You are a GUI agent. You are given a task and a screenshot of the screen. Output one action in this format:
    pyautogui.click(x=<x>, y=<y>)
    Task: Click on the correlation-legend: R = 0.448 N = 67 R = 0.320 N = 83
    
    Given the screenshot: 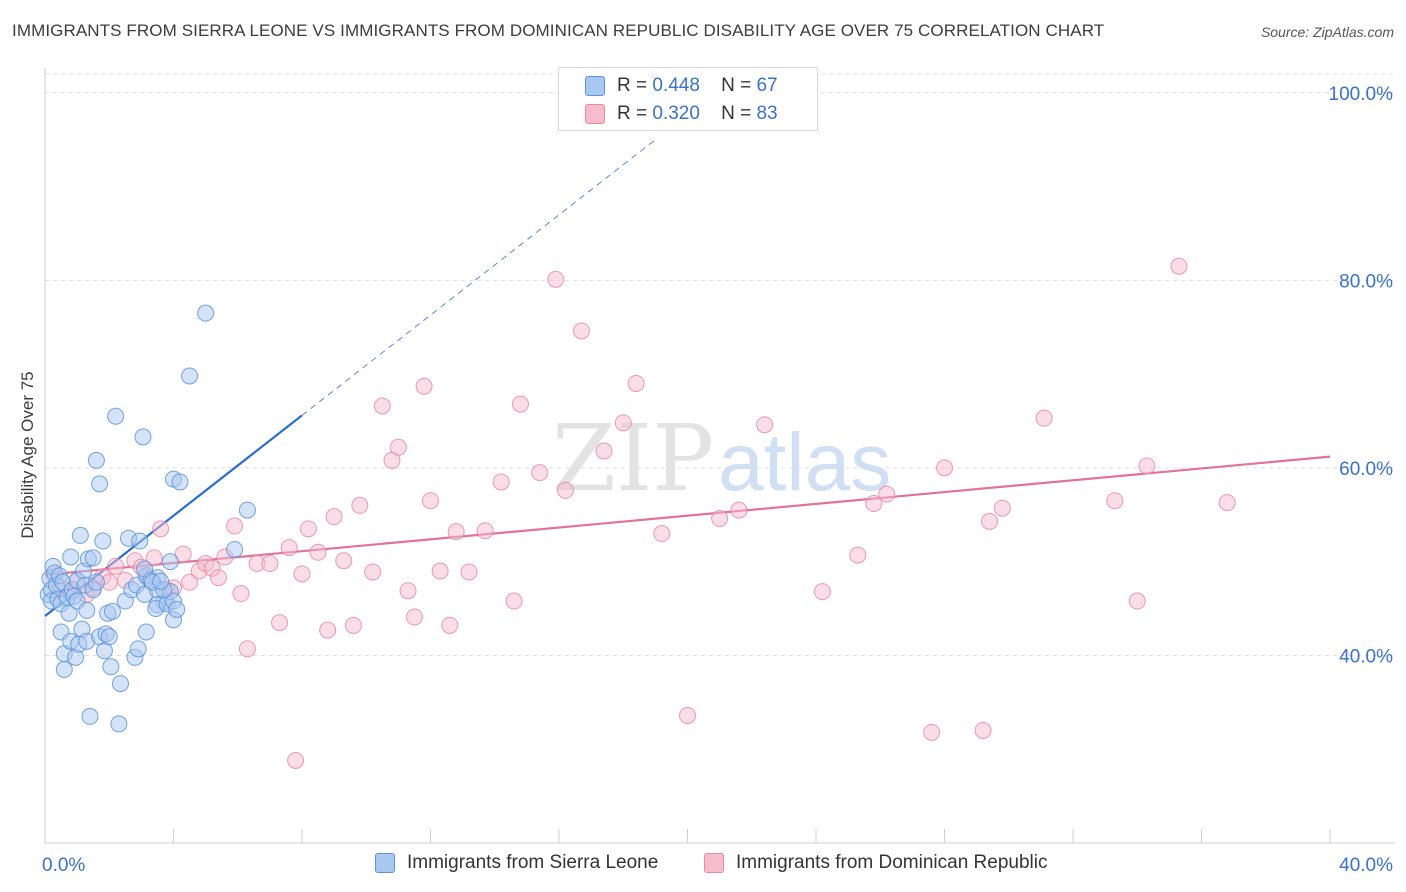 What is the action you would take?
    pyautogui.click(x=688, y=99)
    